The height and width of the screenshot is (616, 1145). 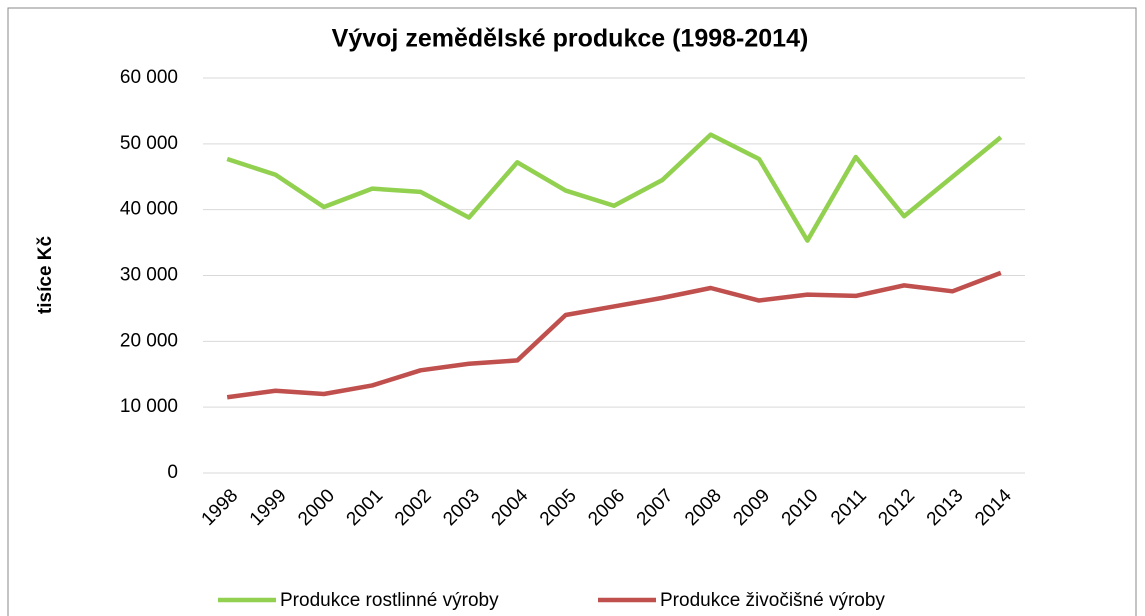 I want to click on y-tick-label: 60 000, so click(x=149, y=77).